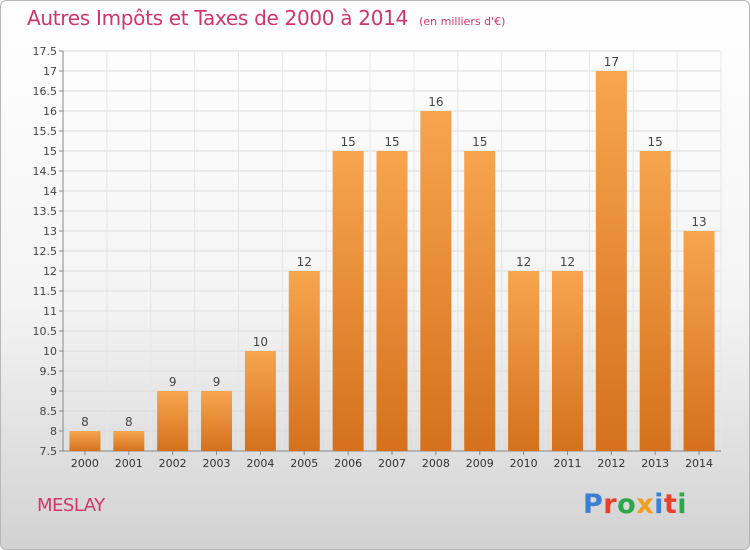 This screenshot has height=550, width=750. Describe the element at coordinates (217, 18) in the screenshot. I see `chart-title: Autres Impôts et Taxes de 2000 à 2014` at that location.